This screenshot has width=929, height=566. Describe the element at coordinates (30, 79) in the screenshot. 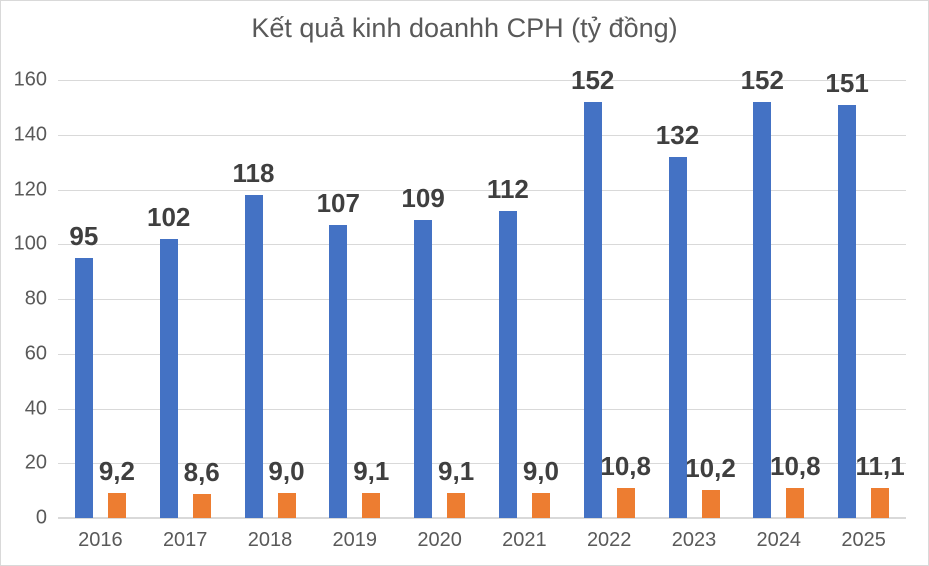

I see `y-axis-tick-label: 160` at that location.